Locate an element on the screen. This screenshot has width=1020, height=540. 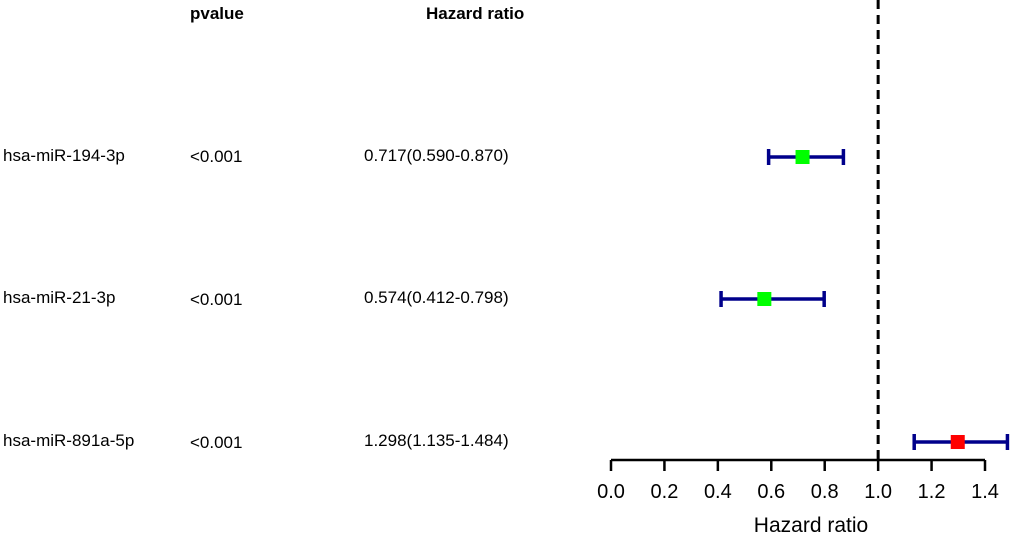
hazard-ratio-cell: 0.574(0.412-0.798) is located at coordinates (436, 297).